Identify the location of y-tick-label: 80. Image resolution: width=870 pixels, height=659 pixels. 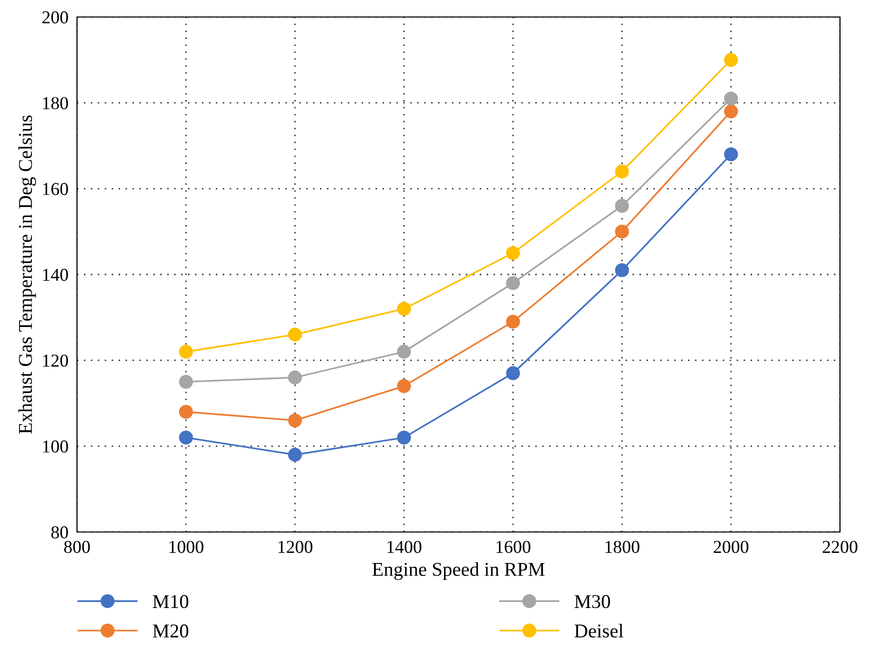
(59, 532).